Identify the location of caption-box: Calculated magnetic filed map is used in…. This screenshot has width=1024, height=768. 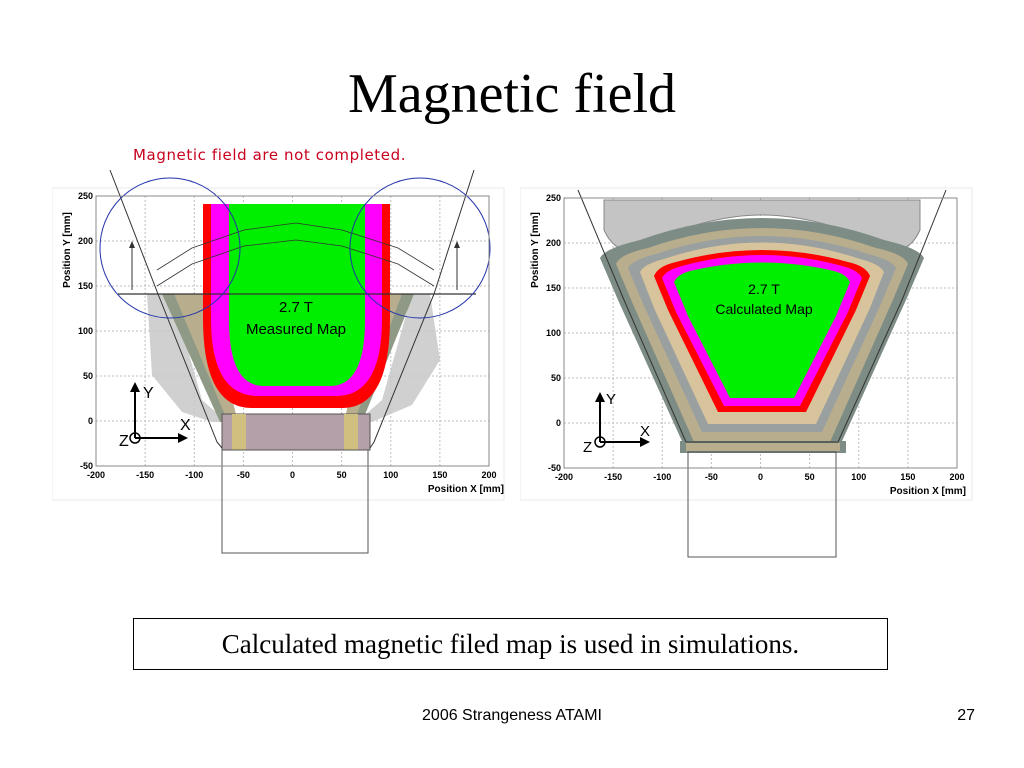
(510, 644).